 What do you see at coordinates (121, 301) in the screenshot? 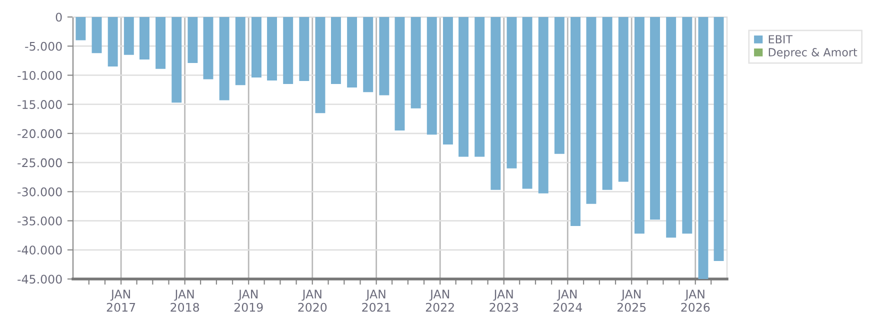
I see `x-tick-label: JAN 2017` at bounding box center [121, 301].